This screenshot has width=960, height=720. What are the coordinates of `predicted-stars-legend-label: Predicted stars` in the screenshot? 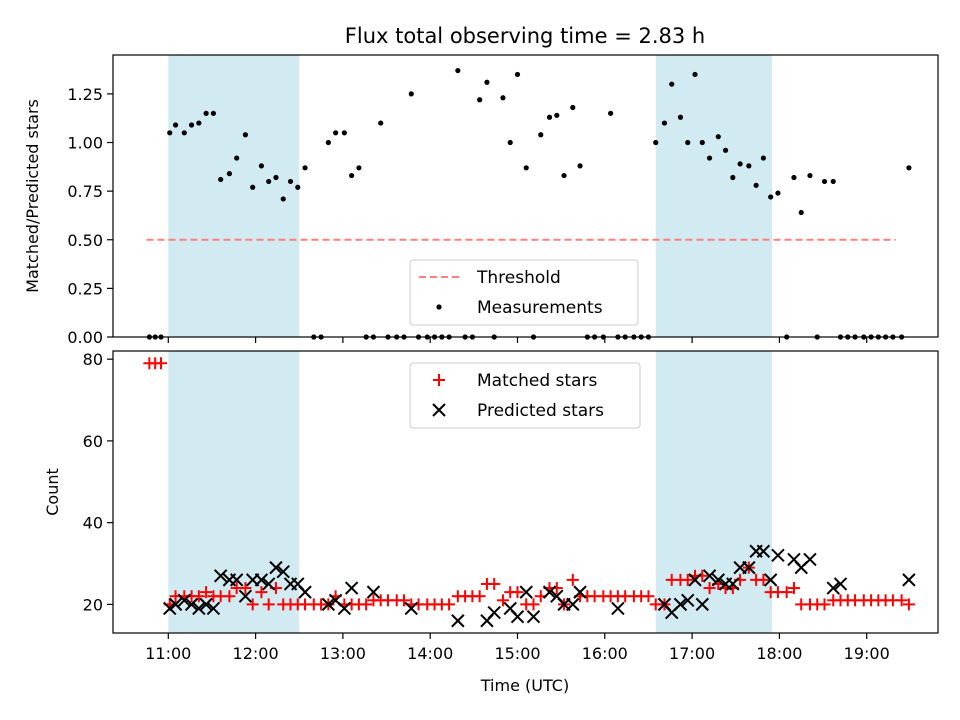 It's located at (540, 411).